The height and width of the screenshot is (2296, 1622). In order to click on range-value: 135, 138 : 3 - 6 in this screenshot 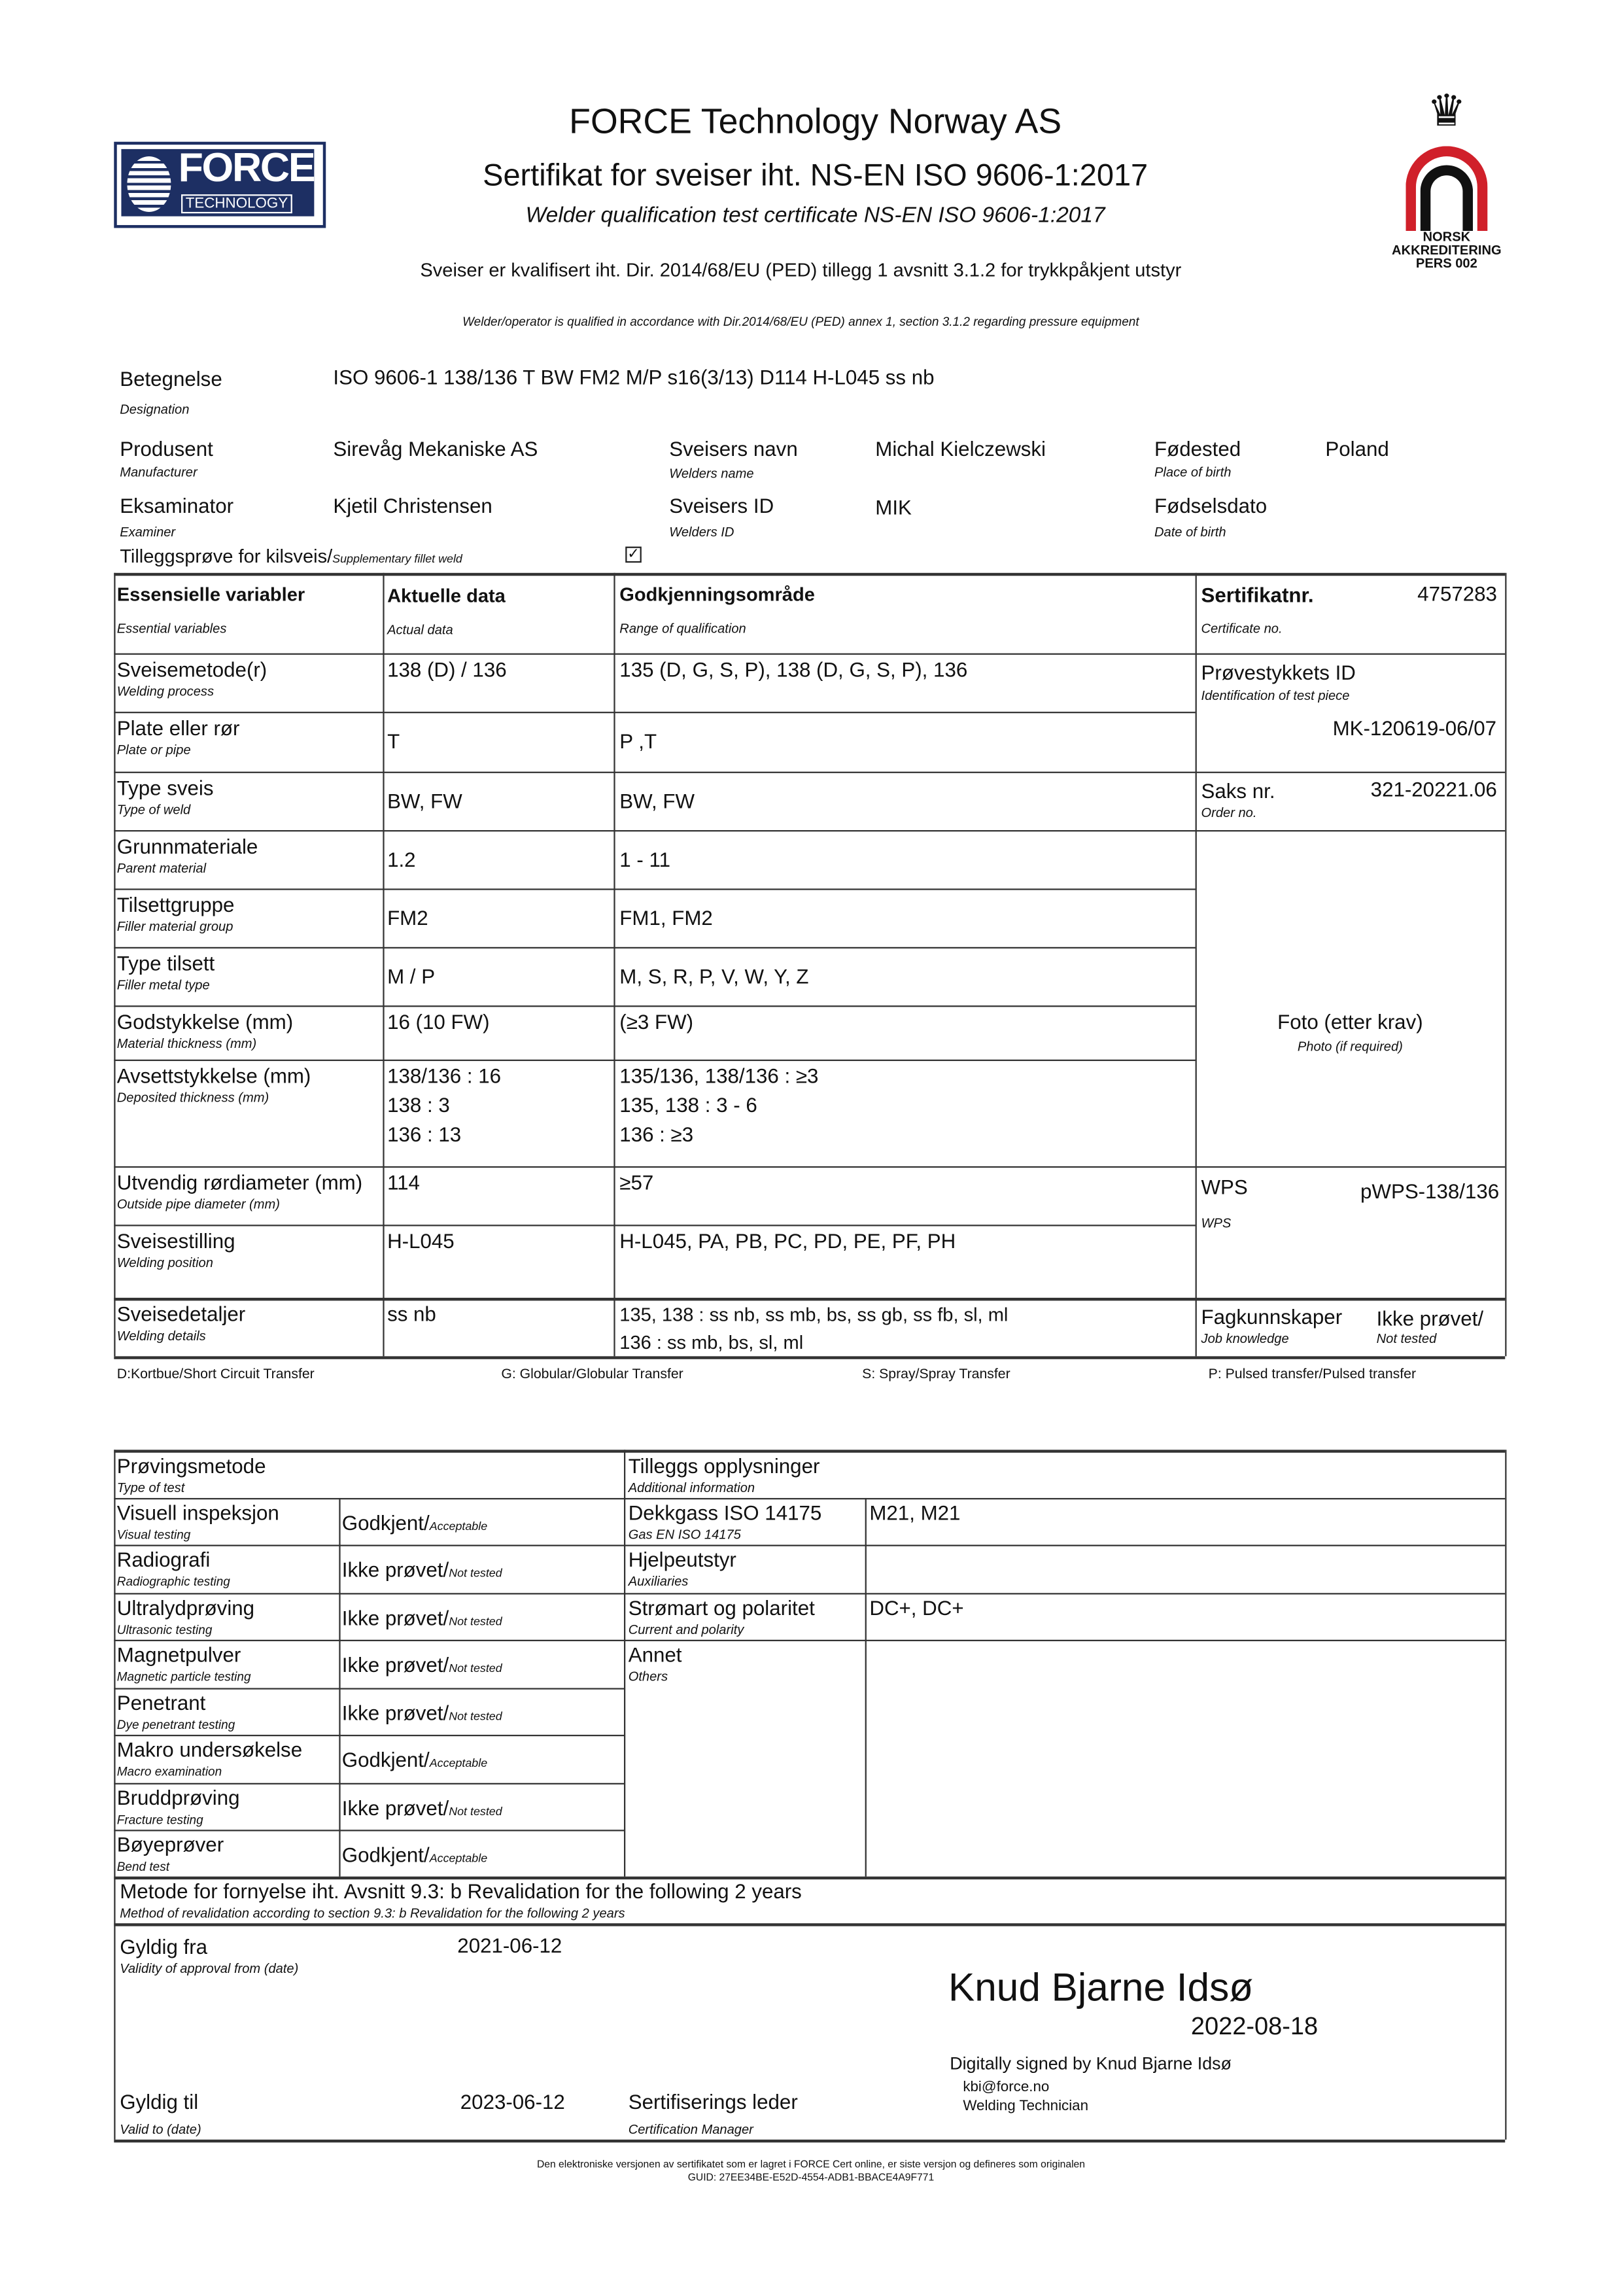, I will do `click(688, 1105)`.